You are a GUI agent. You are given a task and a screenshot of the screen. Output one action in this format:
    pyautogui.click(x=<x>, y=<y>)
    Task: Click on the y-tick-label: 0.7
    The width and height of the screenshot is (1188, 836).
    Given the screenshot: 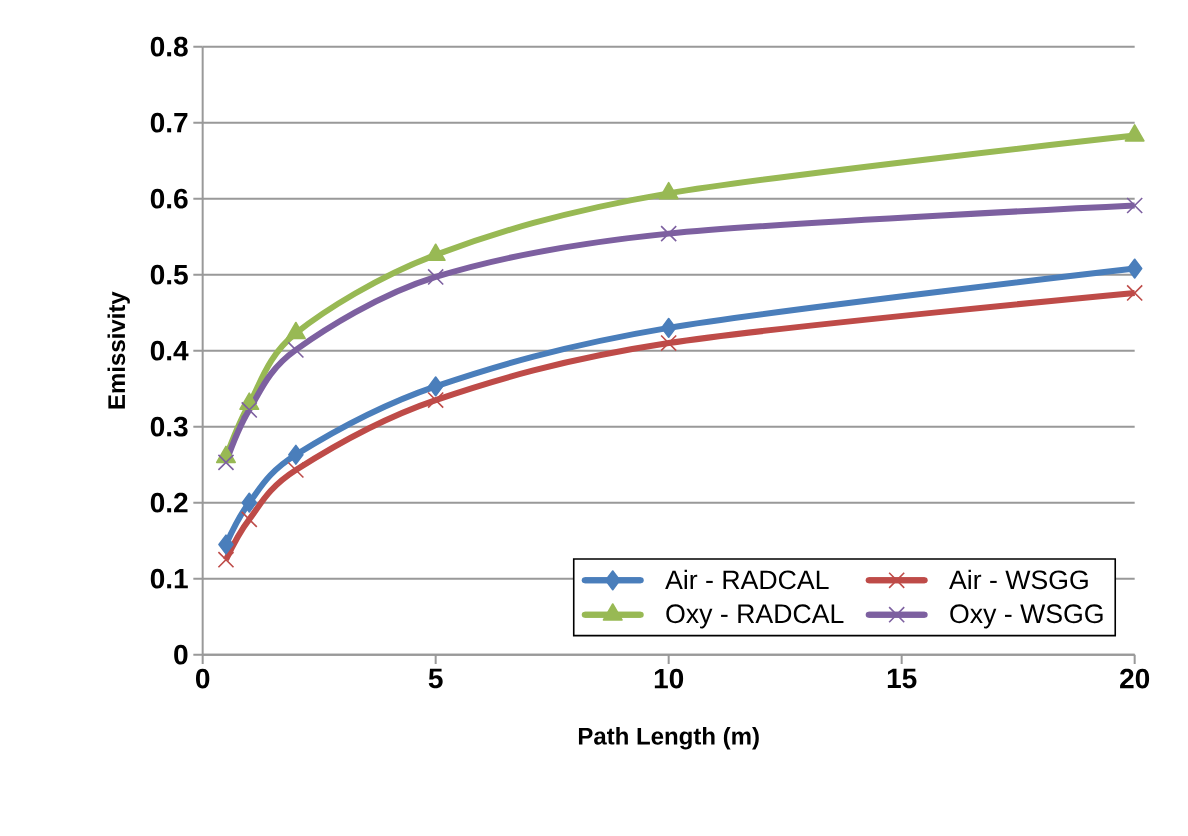 What is the action you would take?
    pyautogui.click(x=169, y=122)
    